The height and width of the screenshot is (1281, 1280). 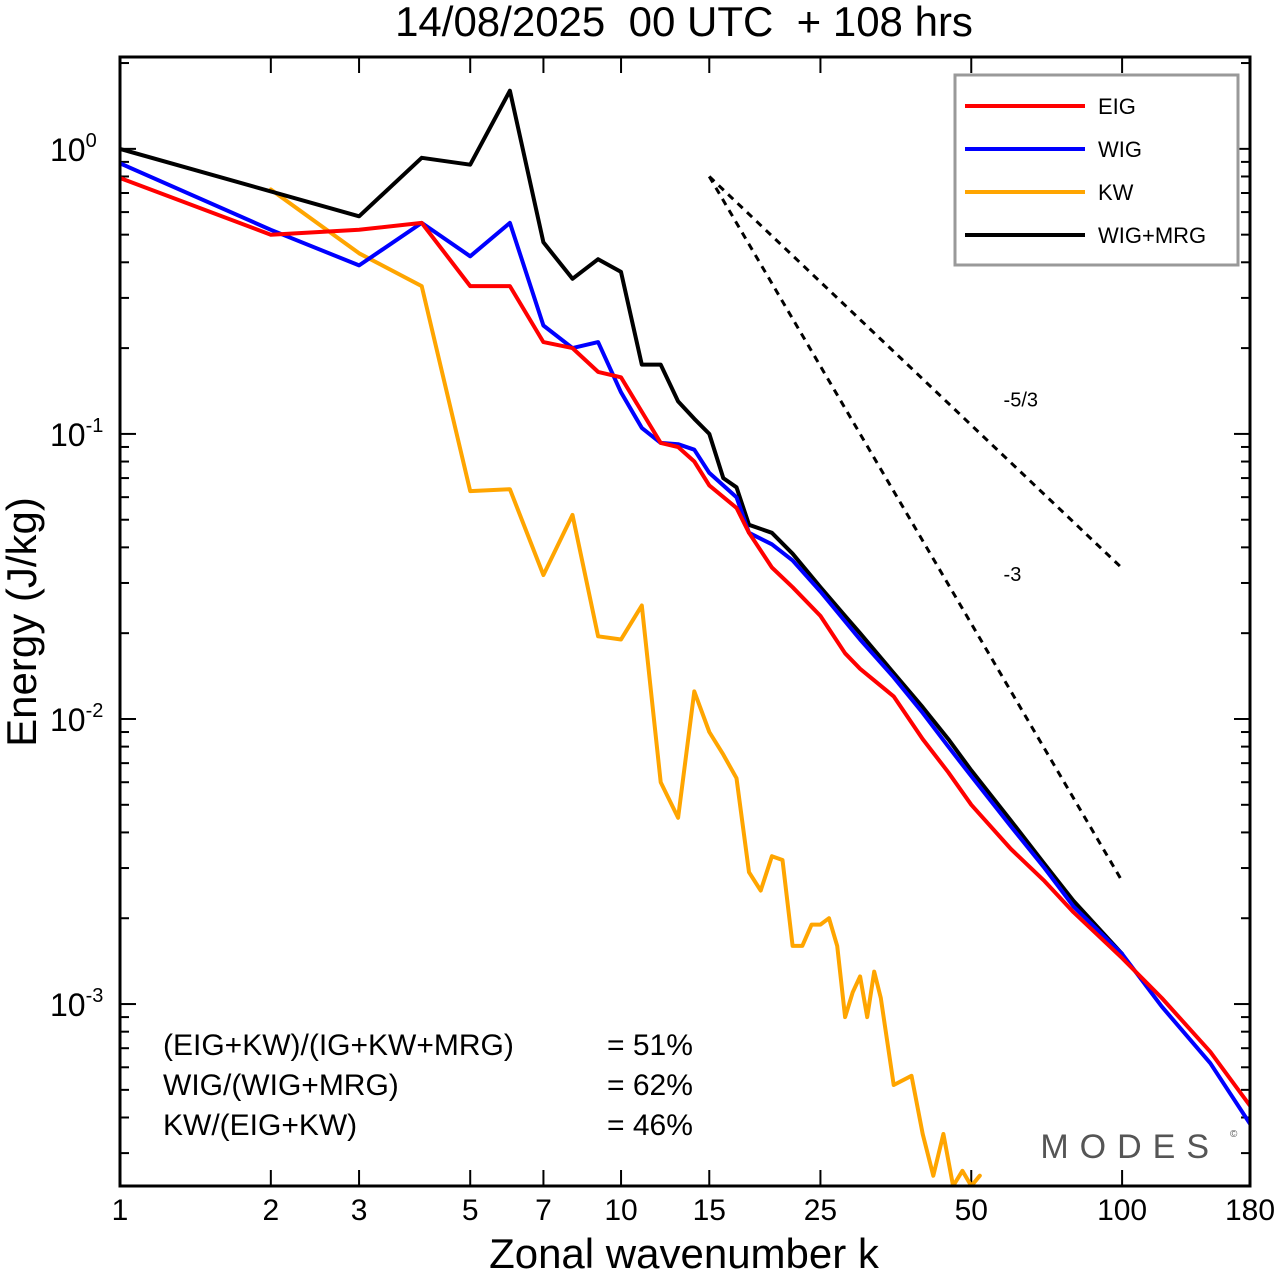 I want to click on x-tick-labels: 1 2 3 5 7 10 15 25 50 100 180, so click(x=693, y=1210).